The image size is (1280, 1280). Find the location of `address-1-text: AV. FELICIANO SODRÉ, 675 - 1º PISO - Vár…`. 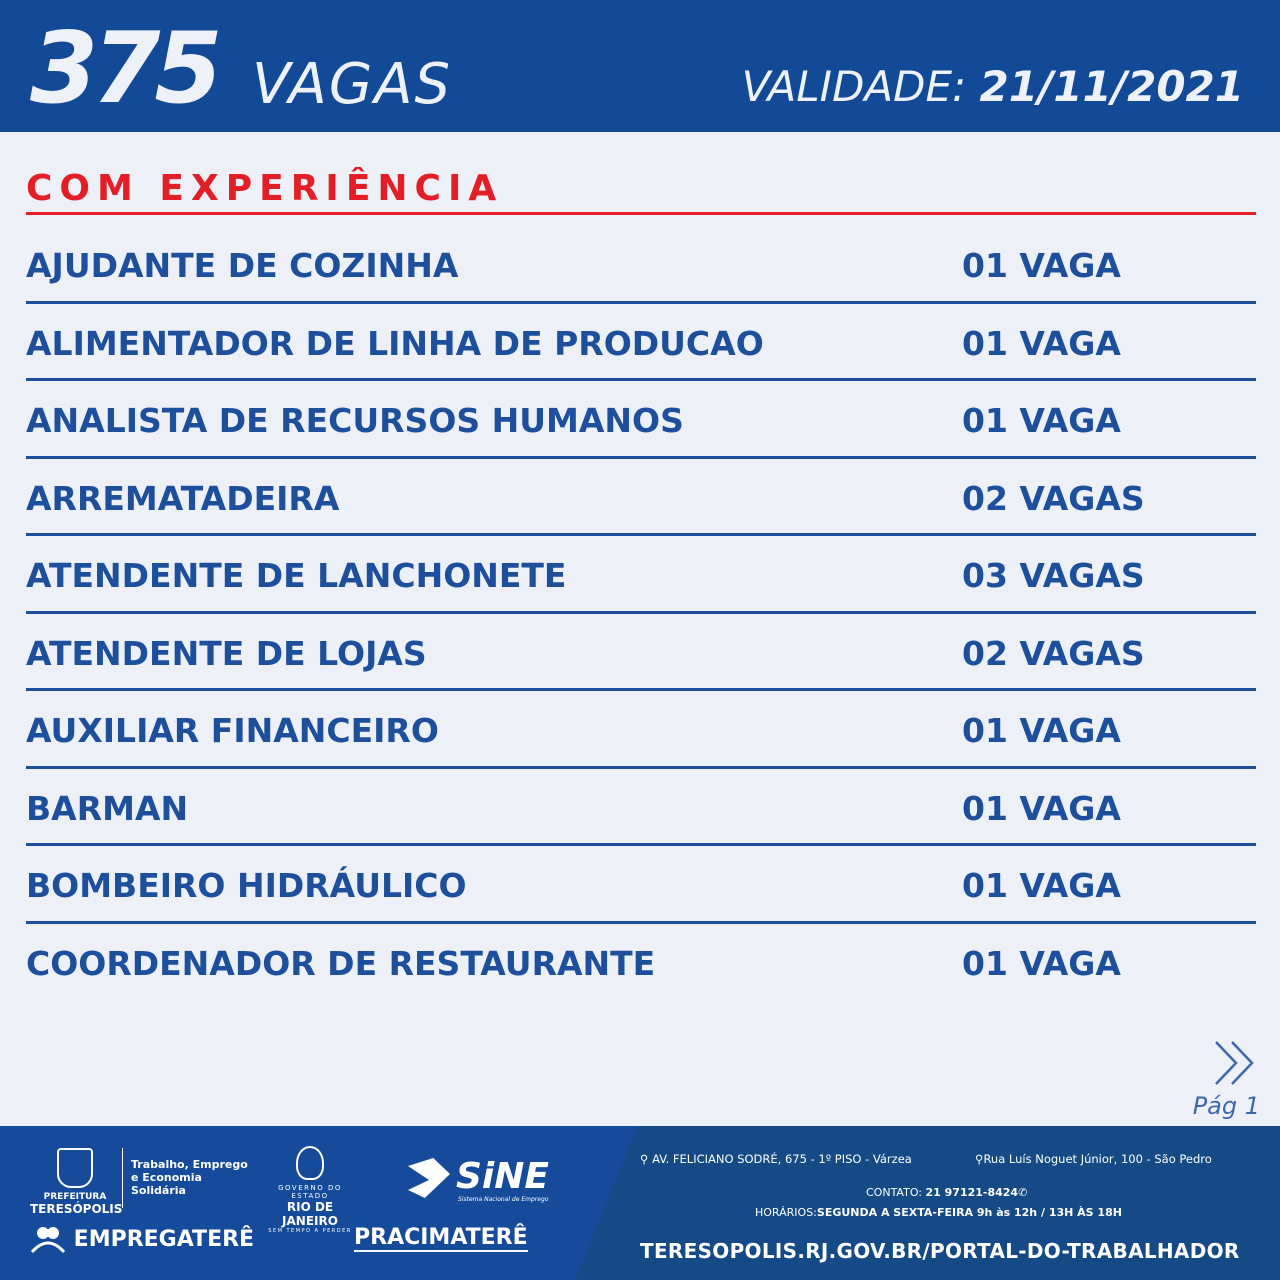

address-1-text: AV. FELICIANO SODRÉ, 675 - 1º PISO - Vár… is located at coordinates (782, 1159).